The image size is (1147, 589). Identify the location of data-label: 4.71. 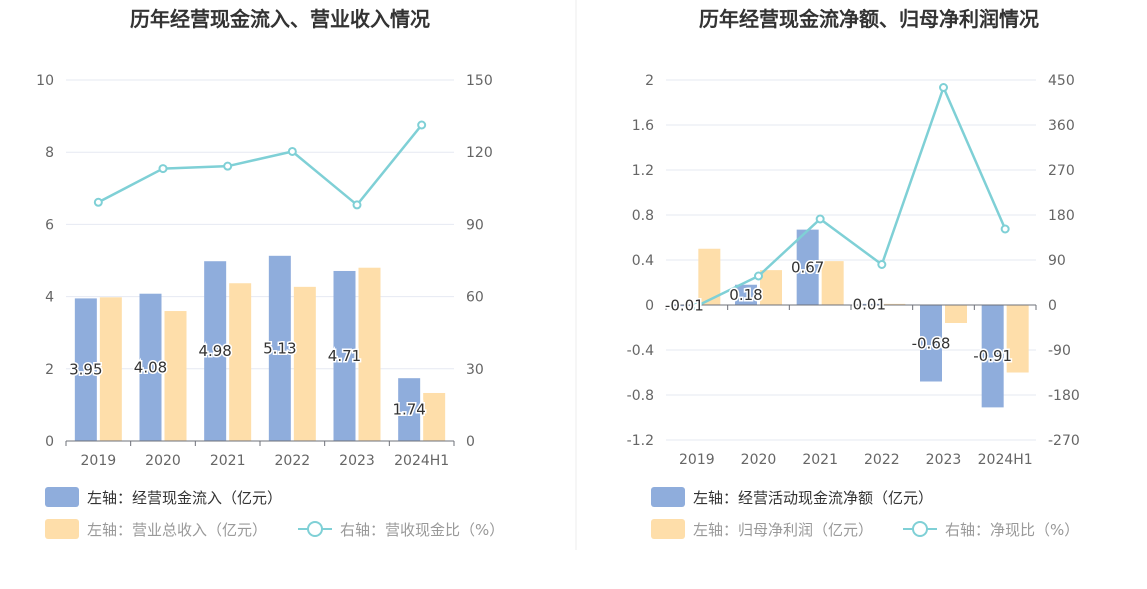
(344, 356).